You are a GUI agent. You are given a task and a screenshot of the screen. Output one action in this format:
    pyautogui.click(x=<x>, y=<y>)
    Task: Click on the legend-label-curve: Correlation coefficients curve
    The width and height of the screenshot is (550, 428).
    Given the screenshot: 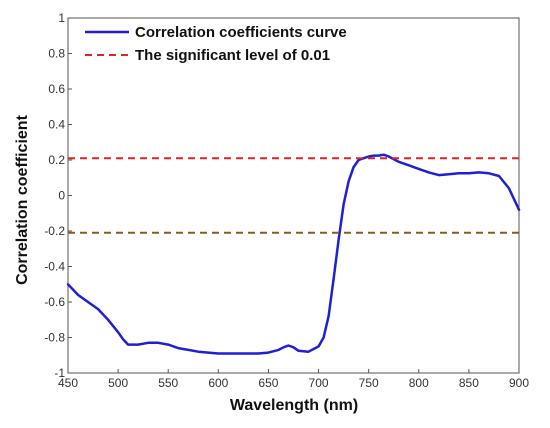 What is the action you would take?
    pyautogui.click(x=241, y=32)
    